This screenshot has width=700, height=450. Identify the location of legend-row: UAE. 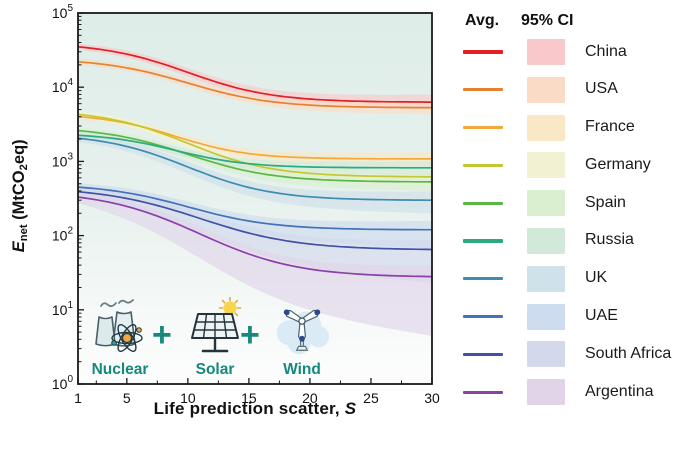
(577, 317).